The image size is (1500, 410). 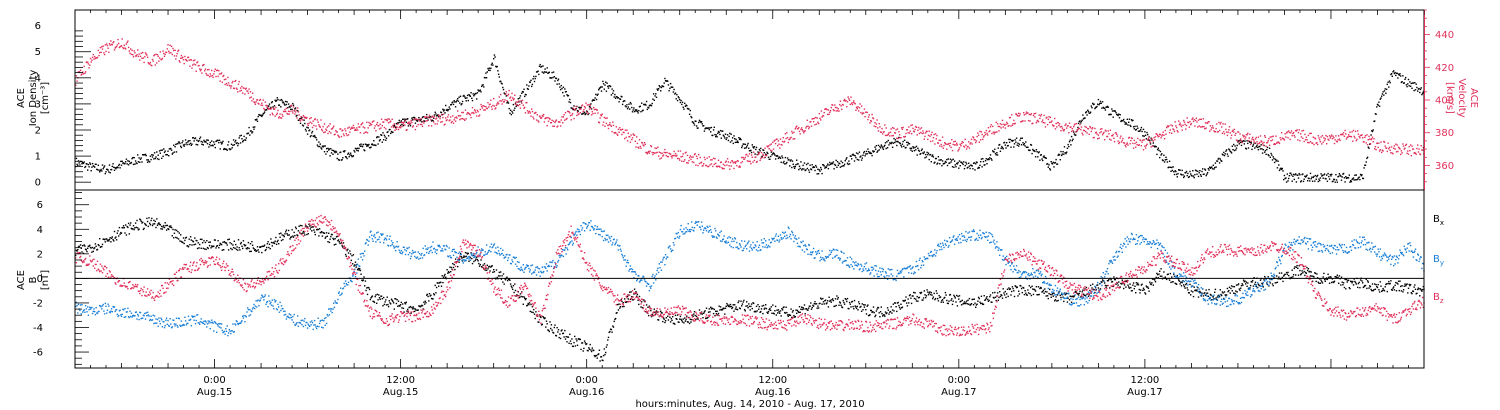 I want to click on legend-by: By, so click(x=1438, y=260).